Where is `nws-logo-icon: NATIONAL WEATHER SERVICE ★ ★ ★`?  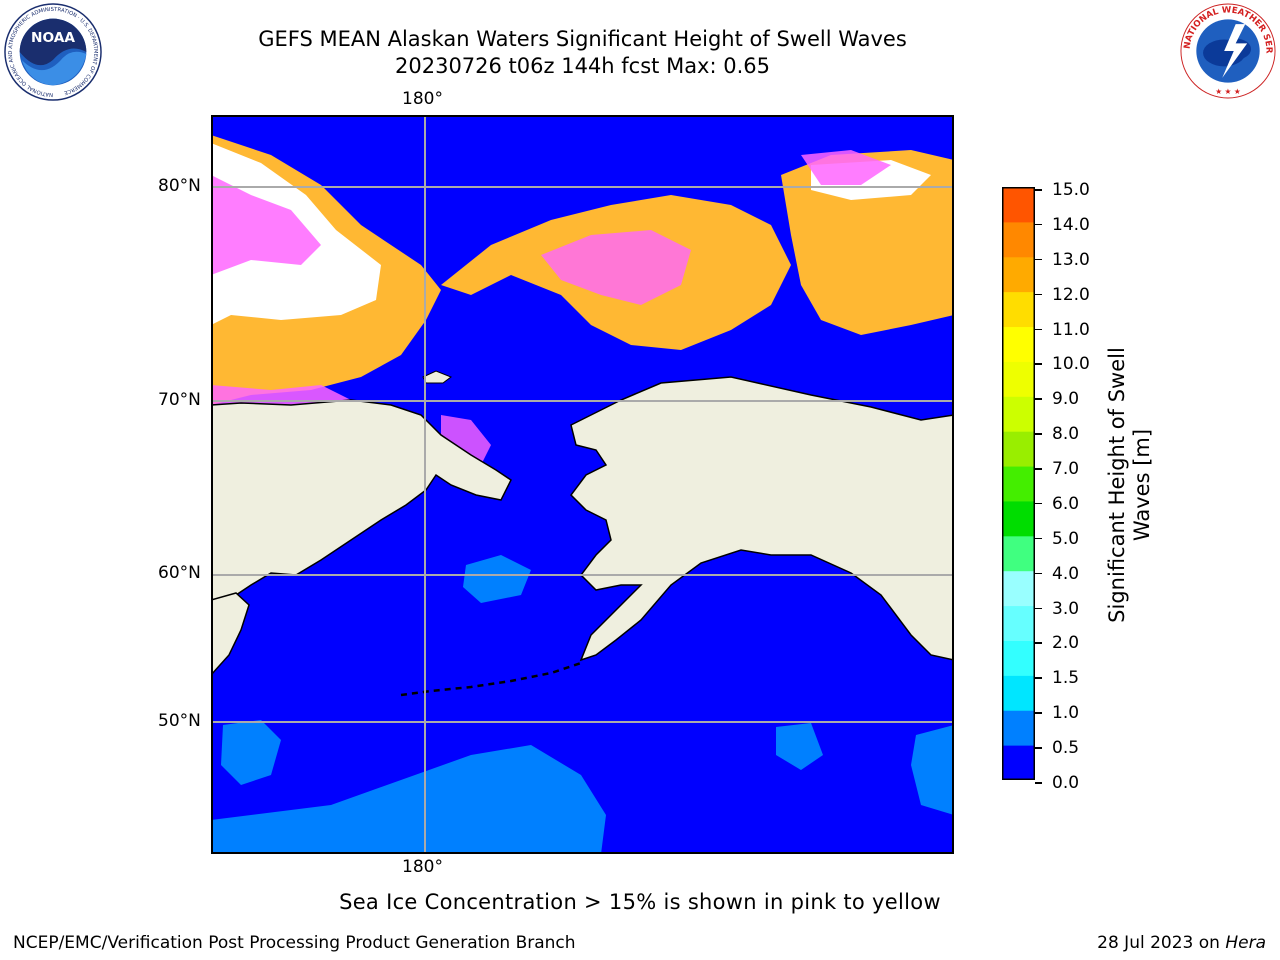 nws-logo-icon: NATIONAL WEATHER SERVICE ★ ★ ★ is located at coordinates (1228, 51).